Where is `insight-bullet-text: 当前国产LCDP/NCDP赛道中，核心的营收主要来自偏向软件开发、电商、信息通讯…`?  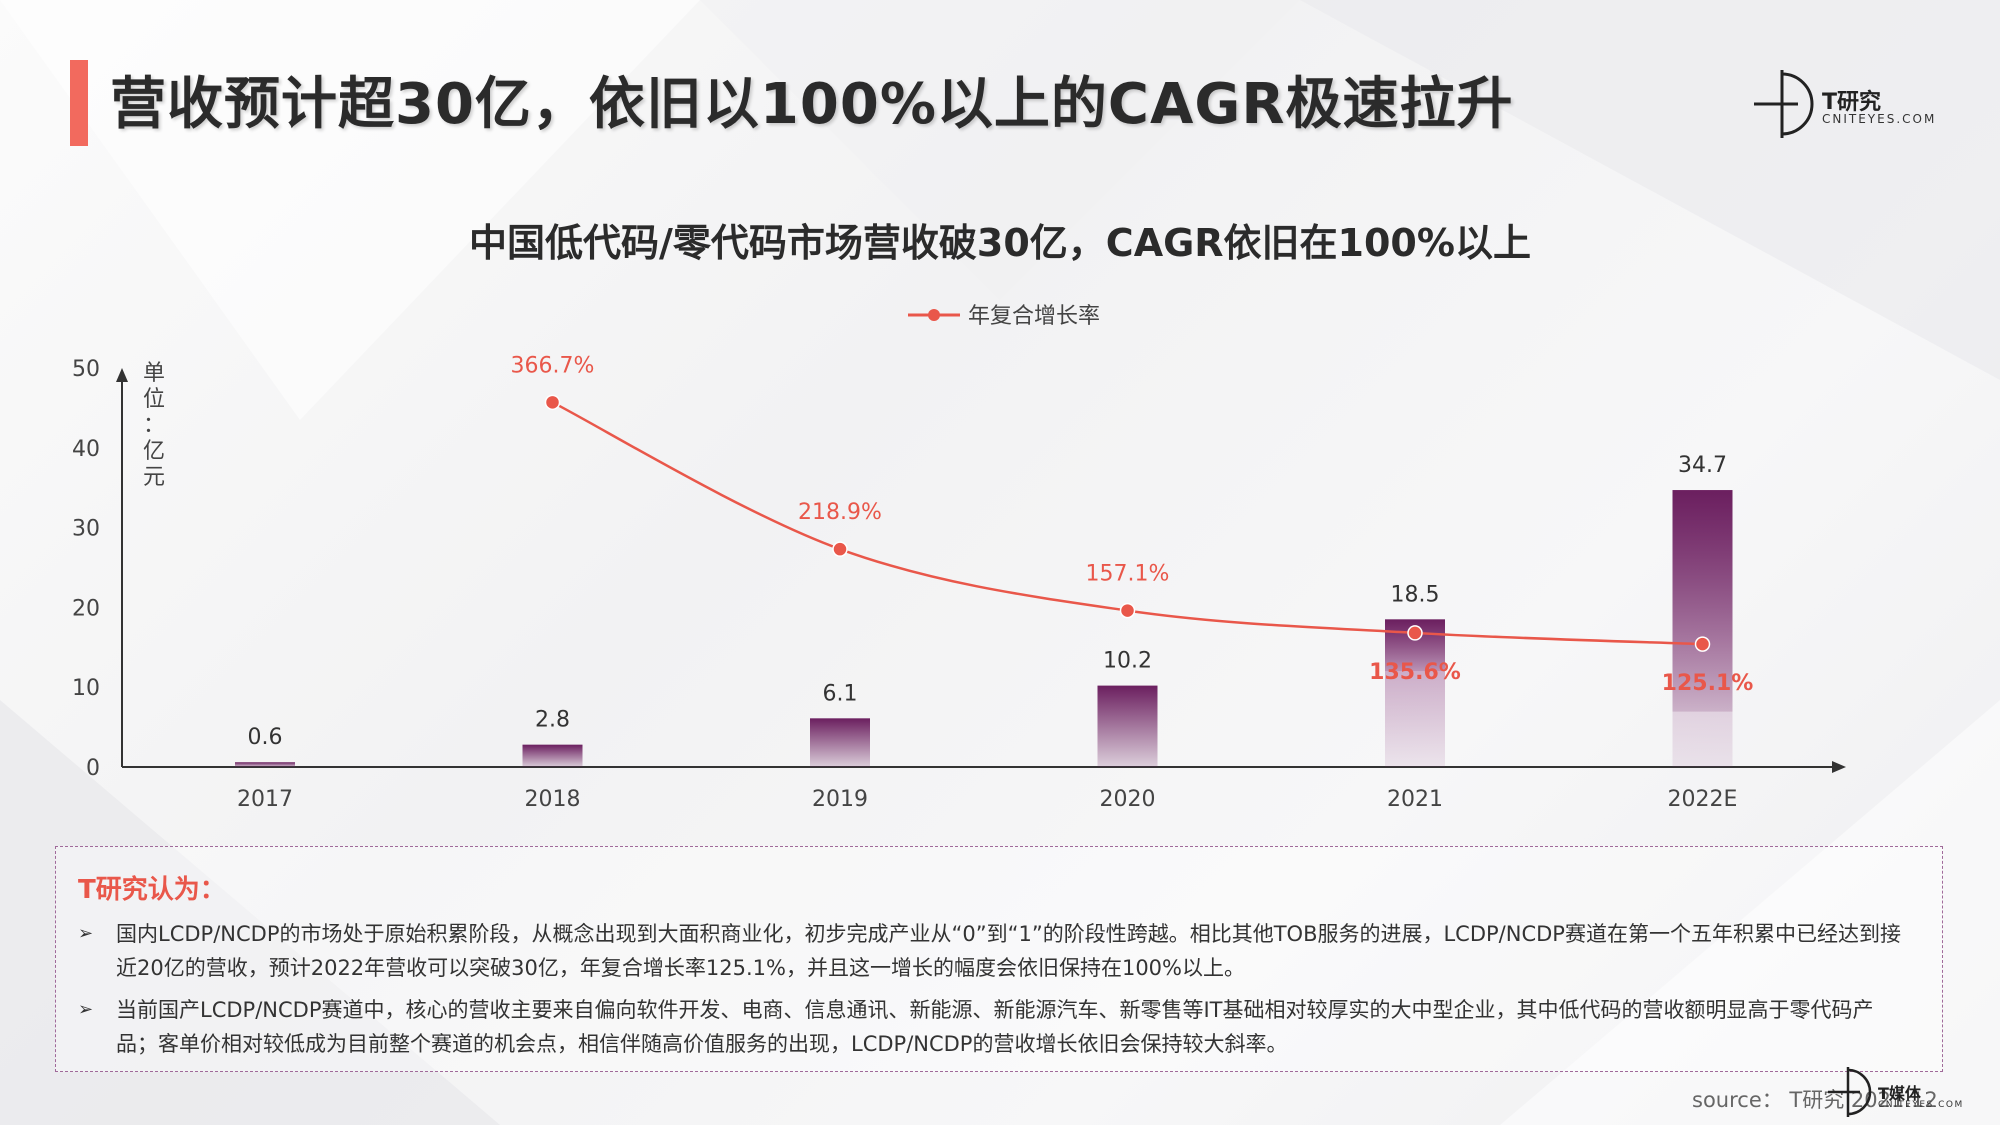 insight-bullet-text: 当前国产LCDP/NCDP赛道中，核心的营收主要来自偏向软件开发、电商、信息通讯… is located at coordinates (995, 1027).